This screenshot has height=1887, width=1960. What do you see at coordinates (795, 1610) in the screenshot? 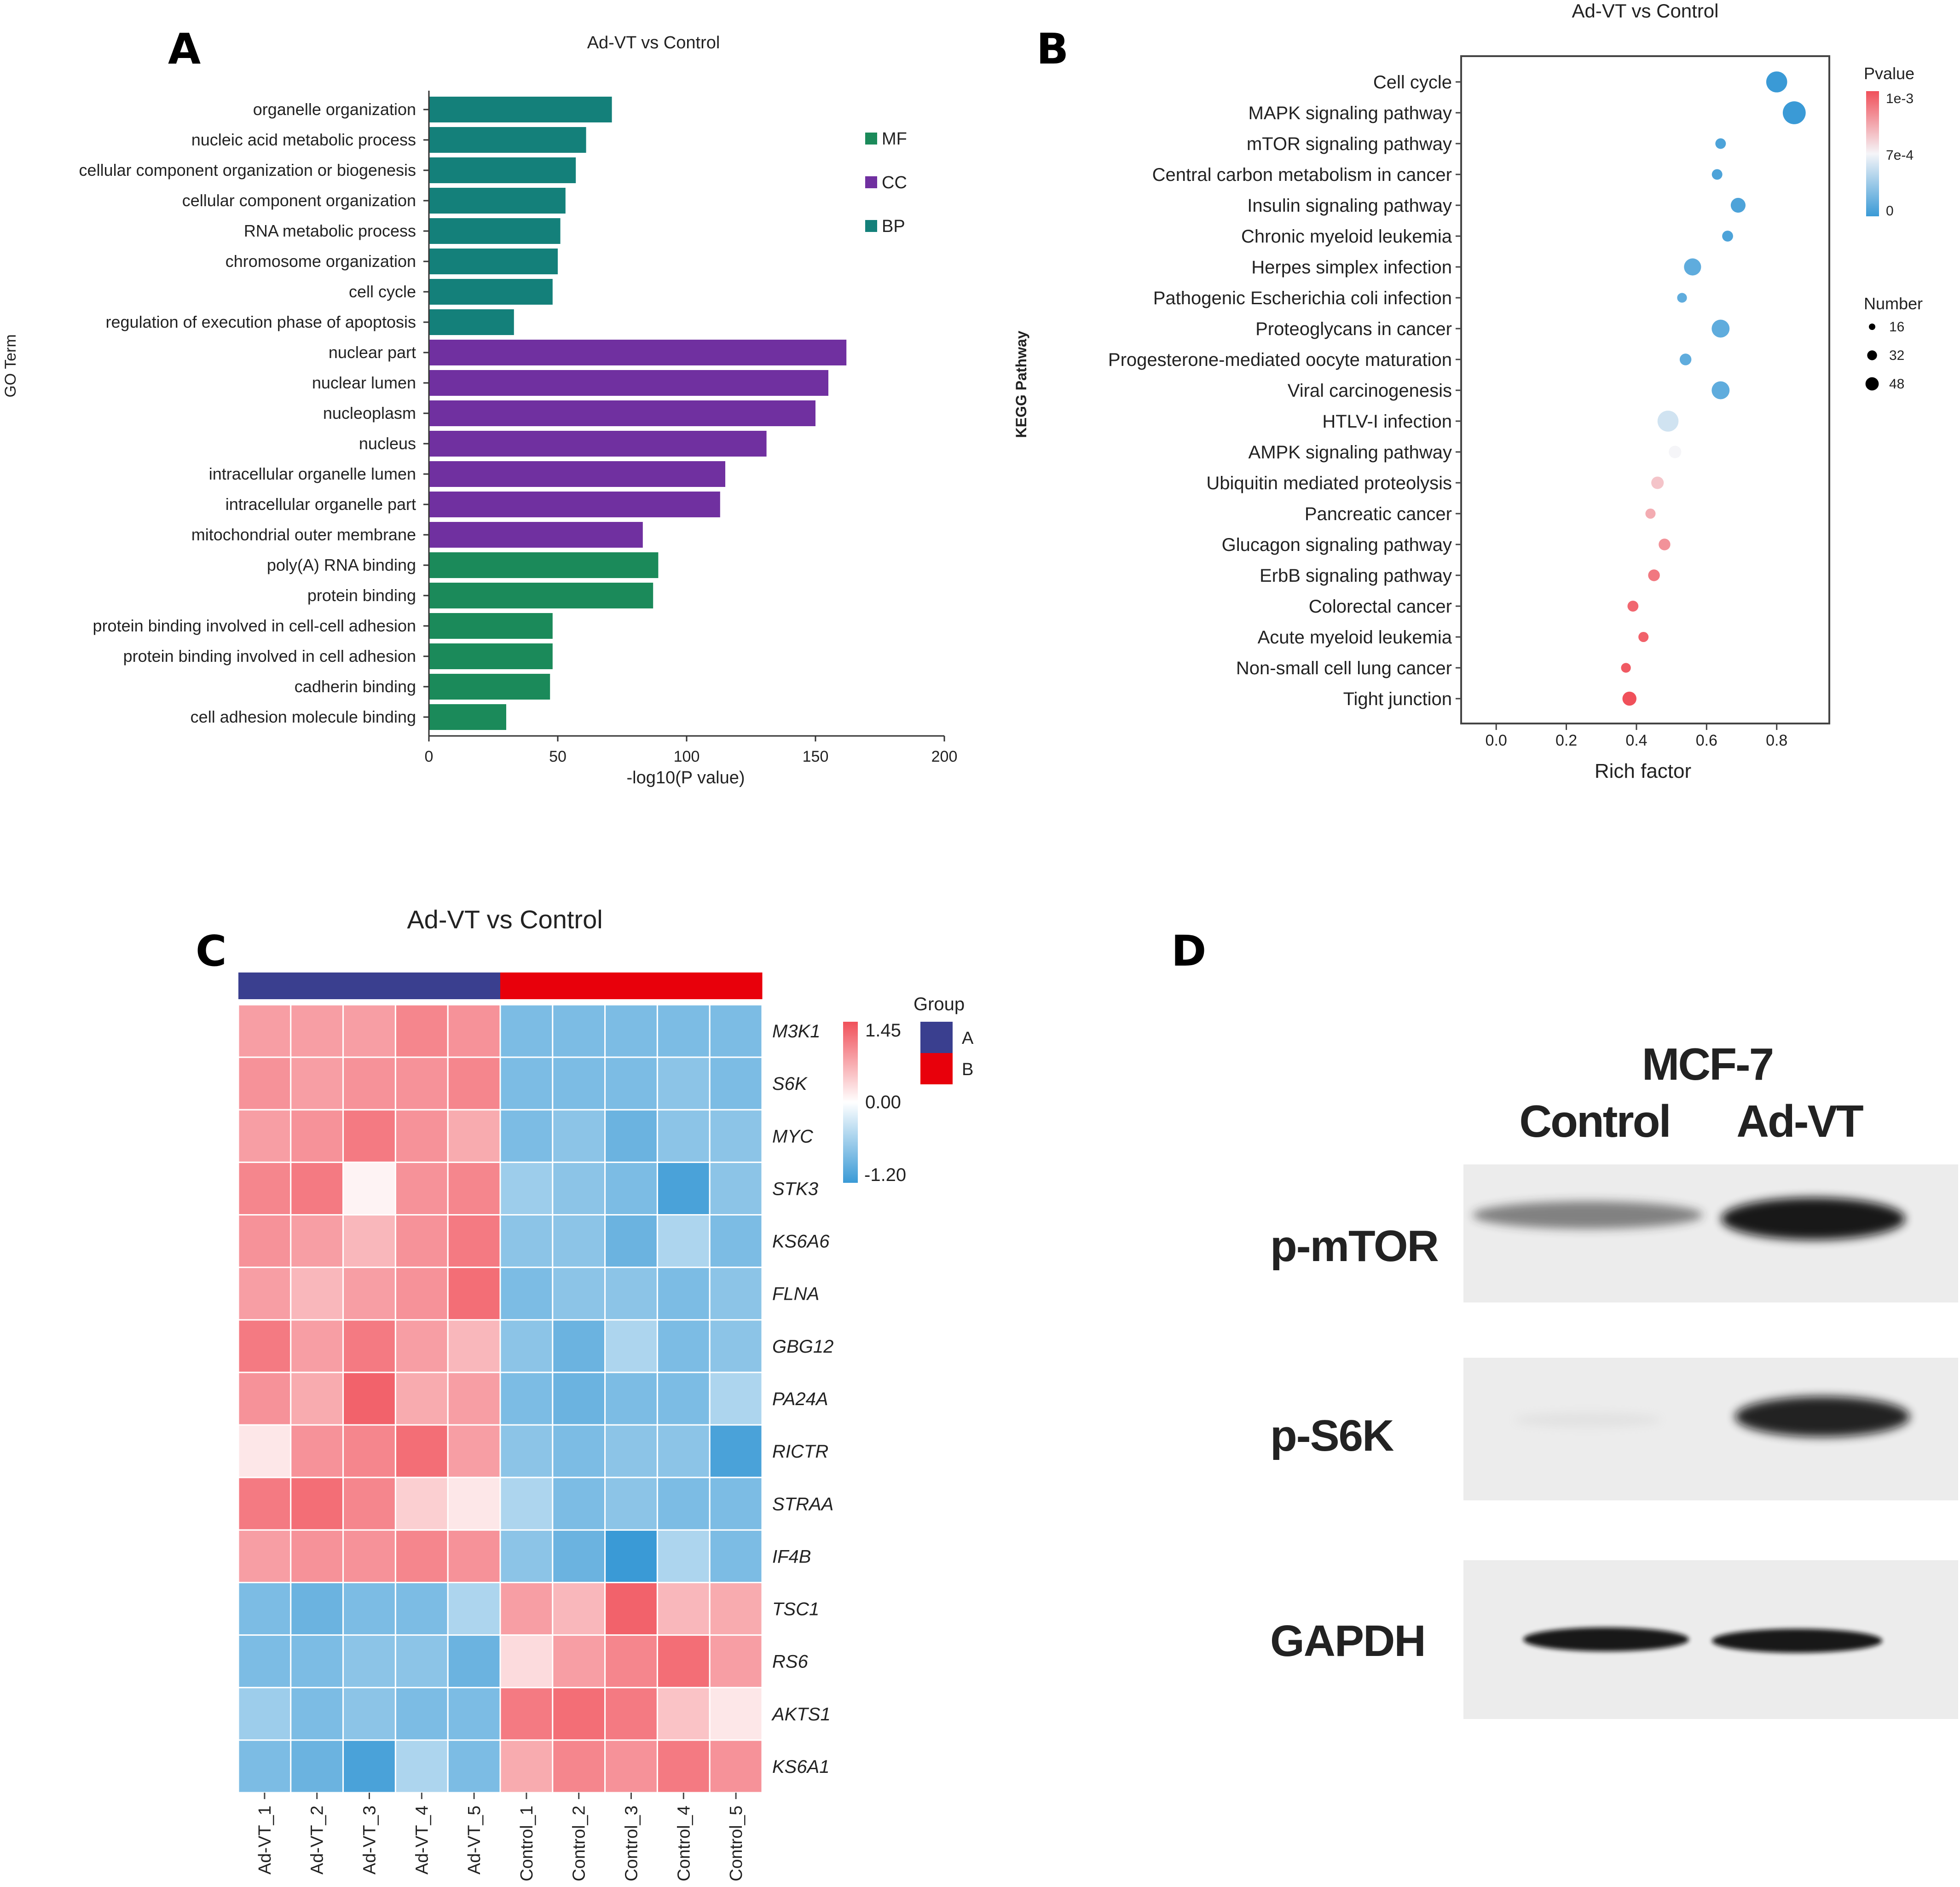
I see `heatmap-row-label: TSC1` at bounding box center [795, 1610].